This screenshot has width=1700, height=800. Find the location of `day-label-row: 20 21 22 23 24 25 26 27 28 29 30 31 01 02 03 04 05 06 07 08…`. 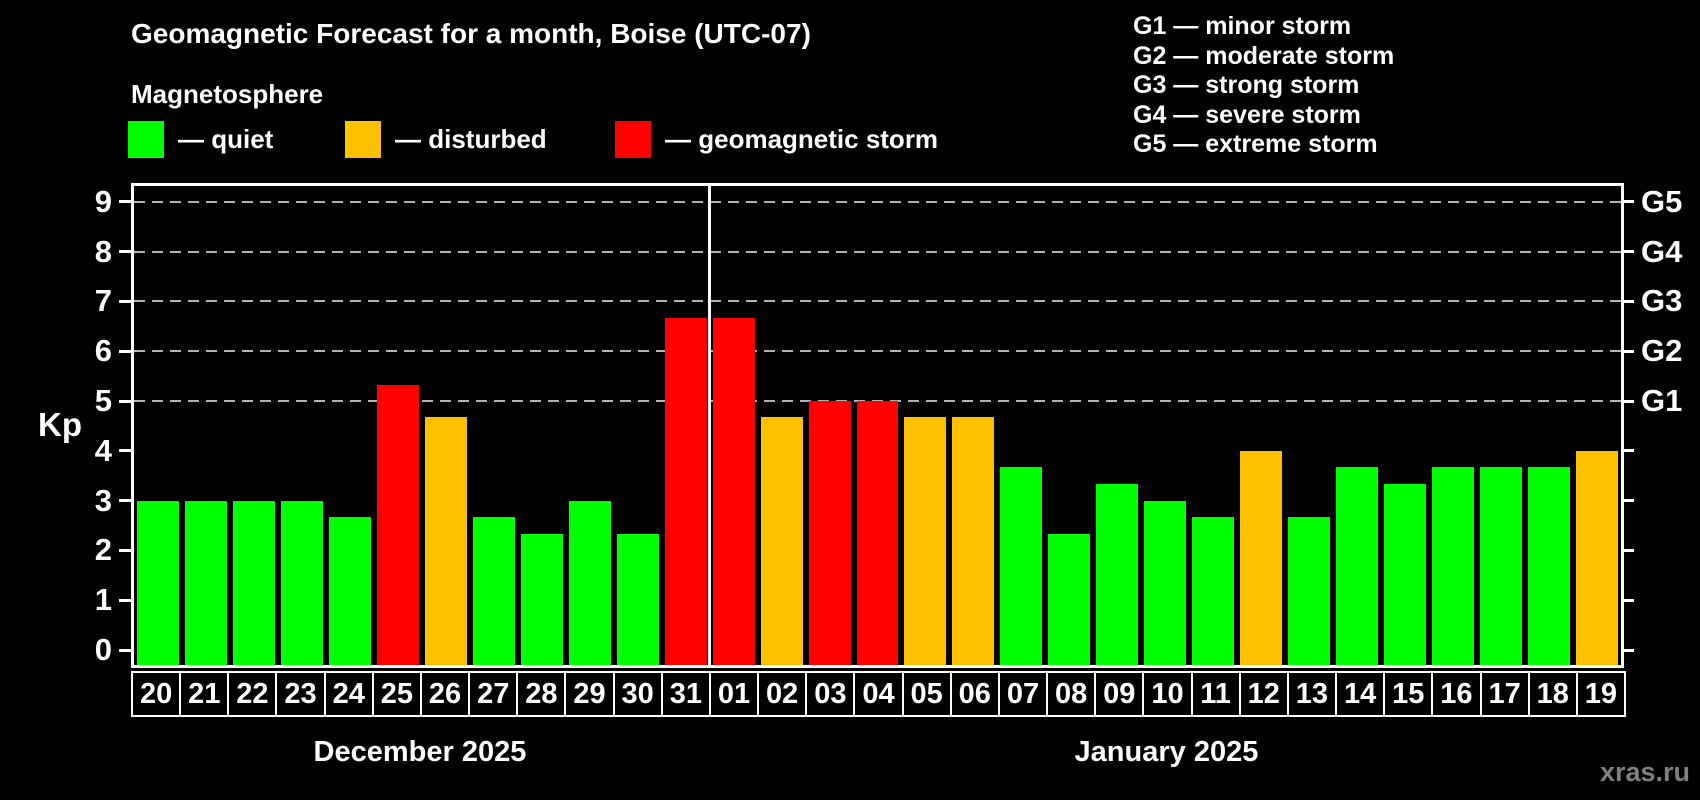

day-label-row: 20 21 22 23 24 25 26 27 28 29 30 31 01 02 03 04 05 06 07 08… is located at coordinates (879, 694).